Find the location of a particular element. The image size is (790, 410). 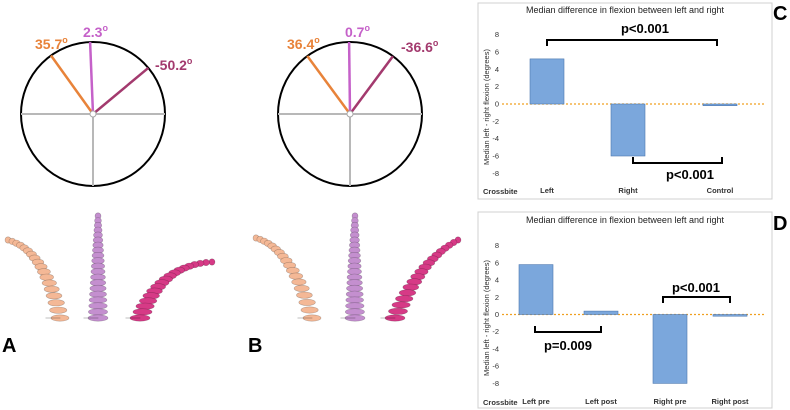

p-value-annotation-right: p<0.001 is located at coordinates (696, 287).